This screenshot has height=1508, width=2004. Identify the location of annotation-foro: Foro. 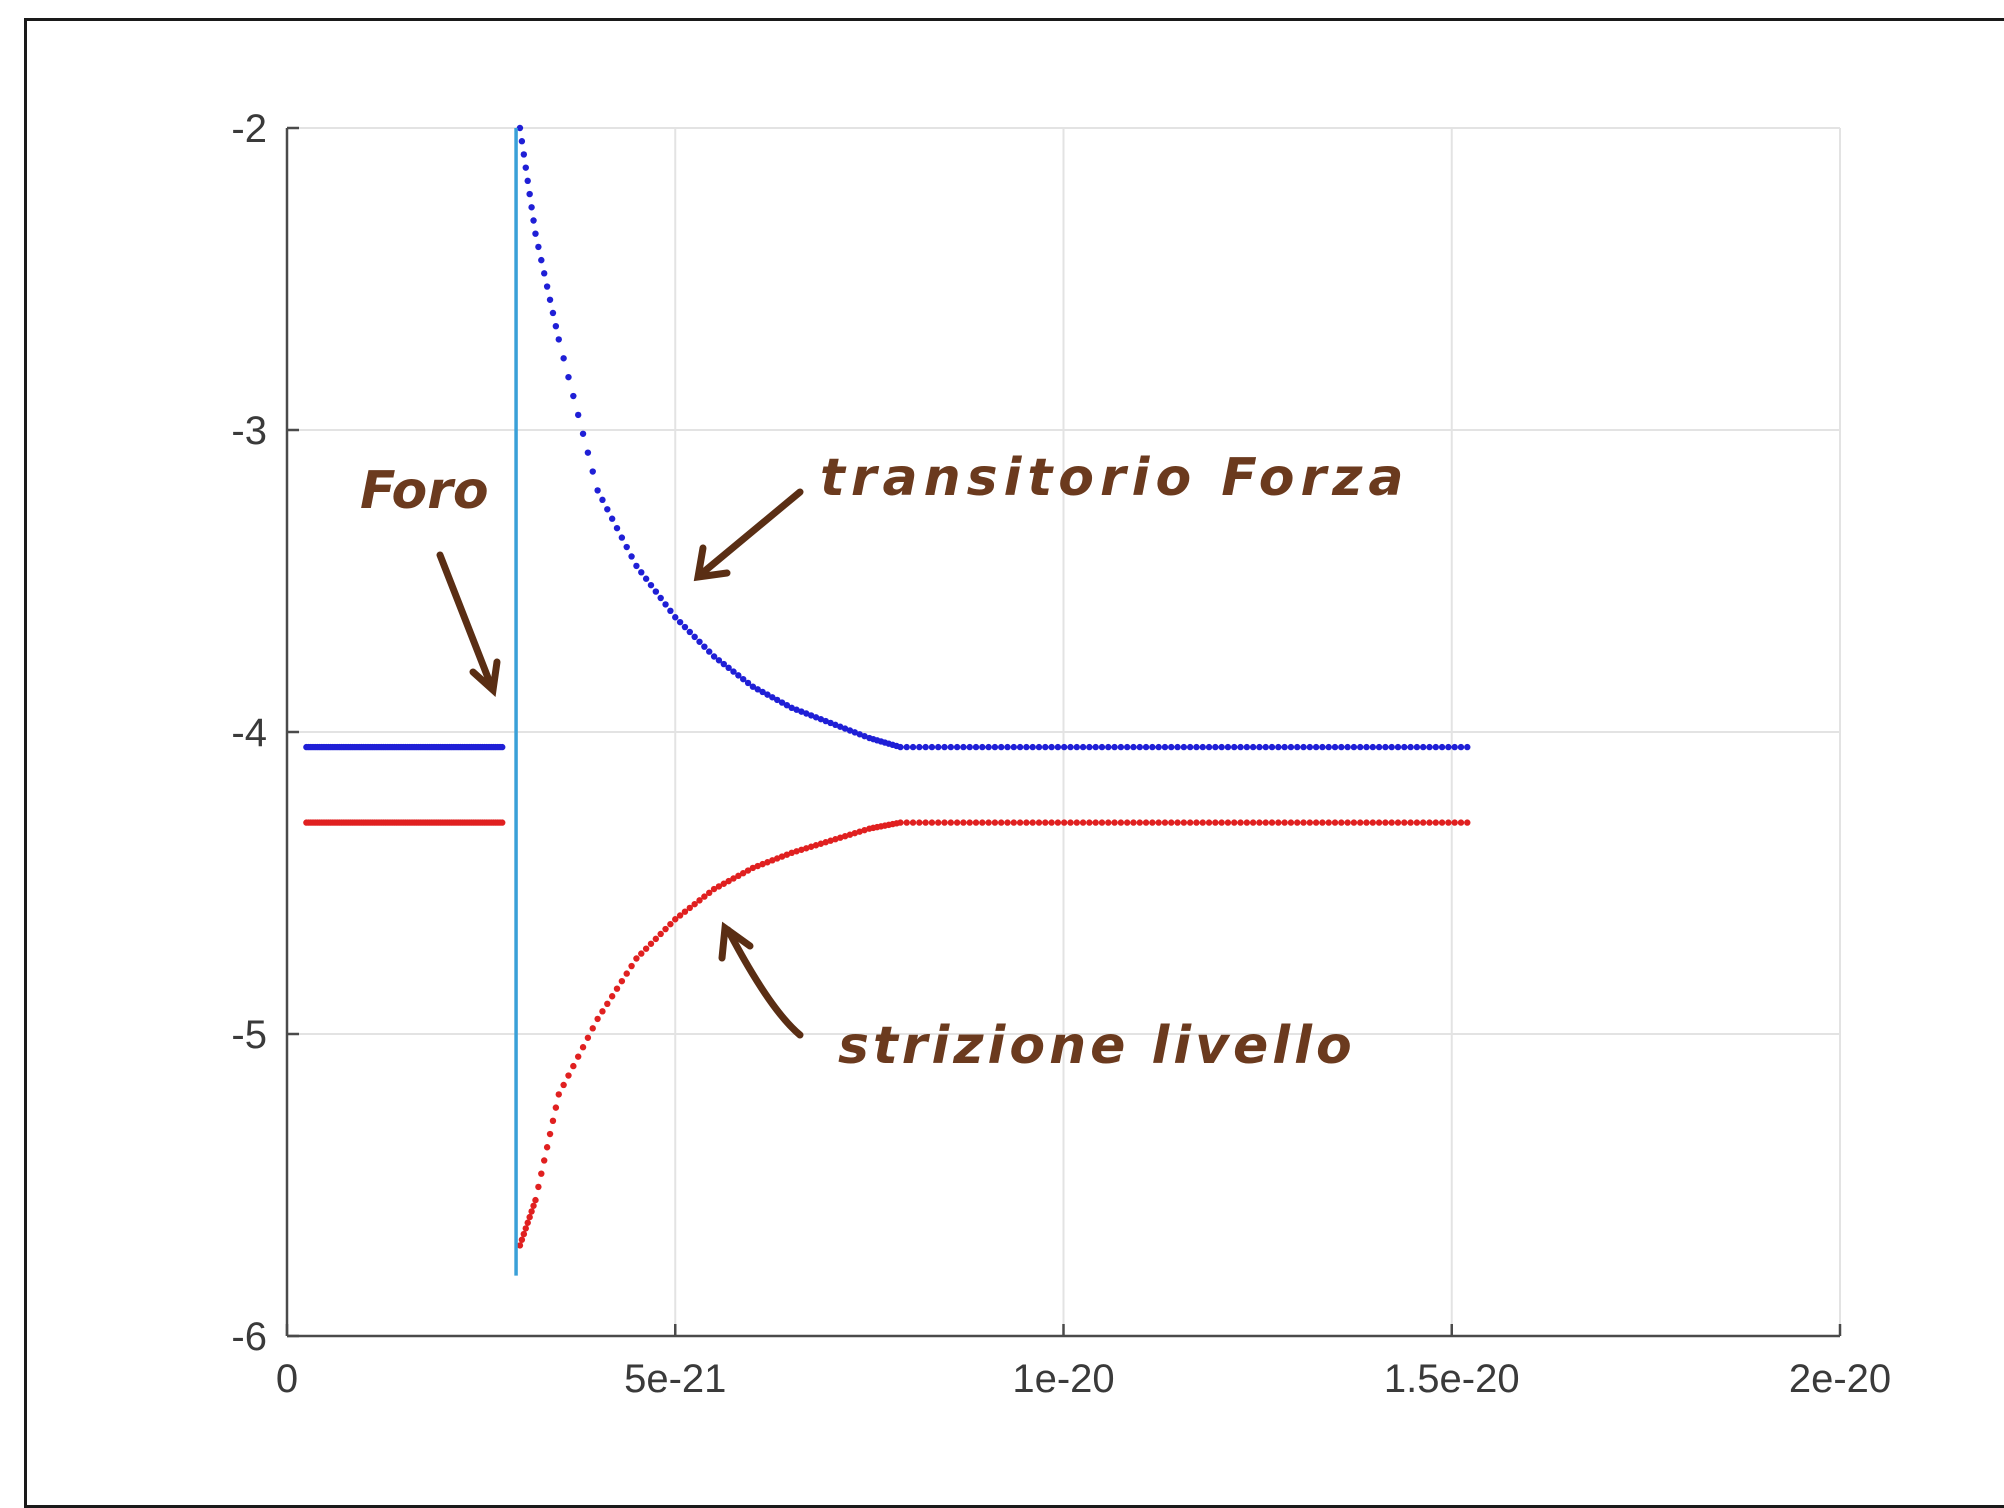
(424, 491).